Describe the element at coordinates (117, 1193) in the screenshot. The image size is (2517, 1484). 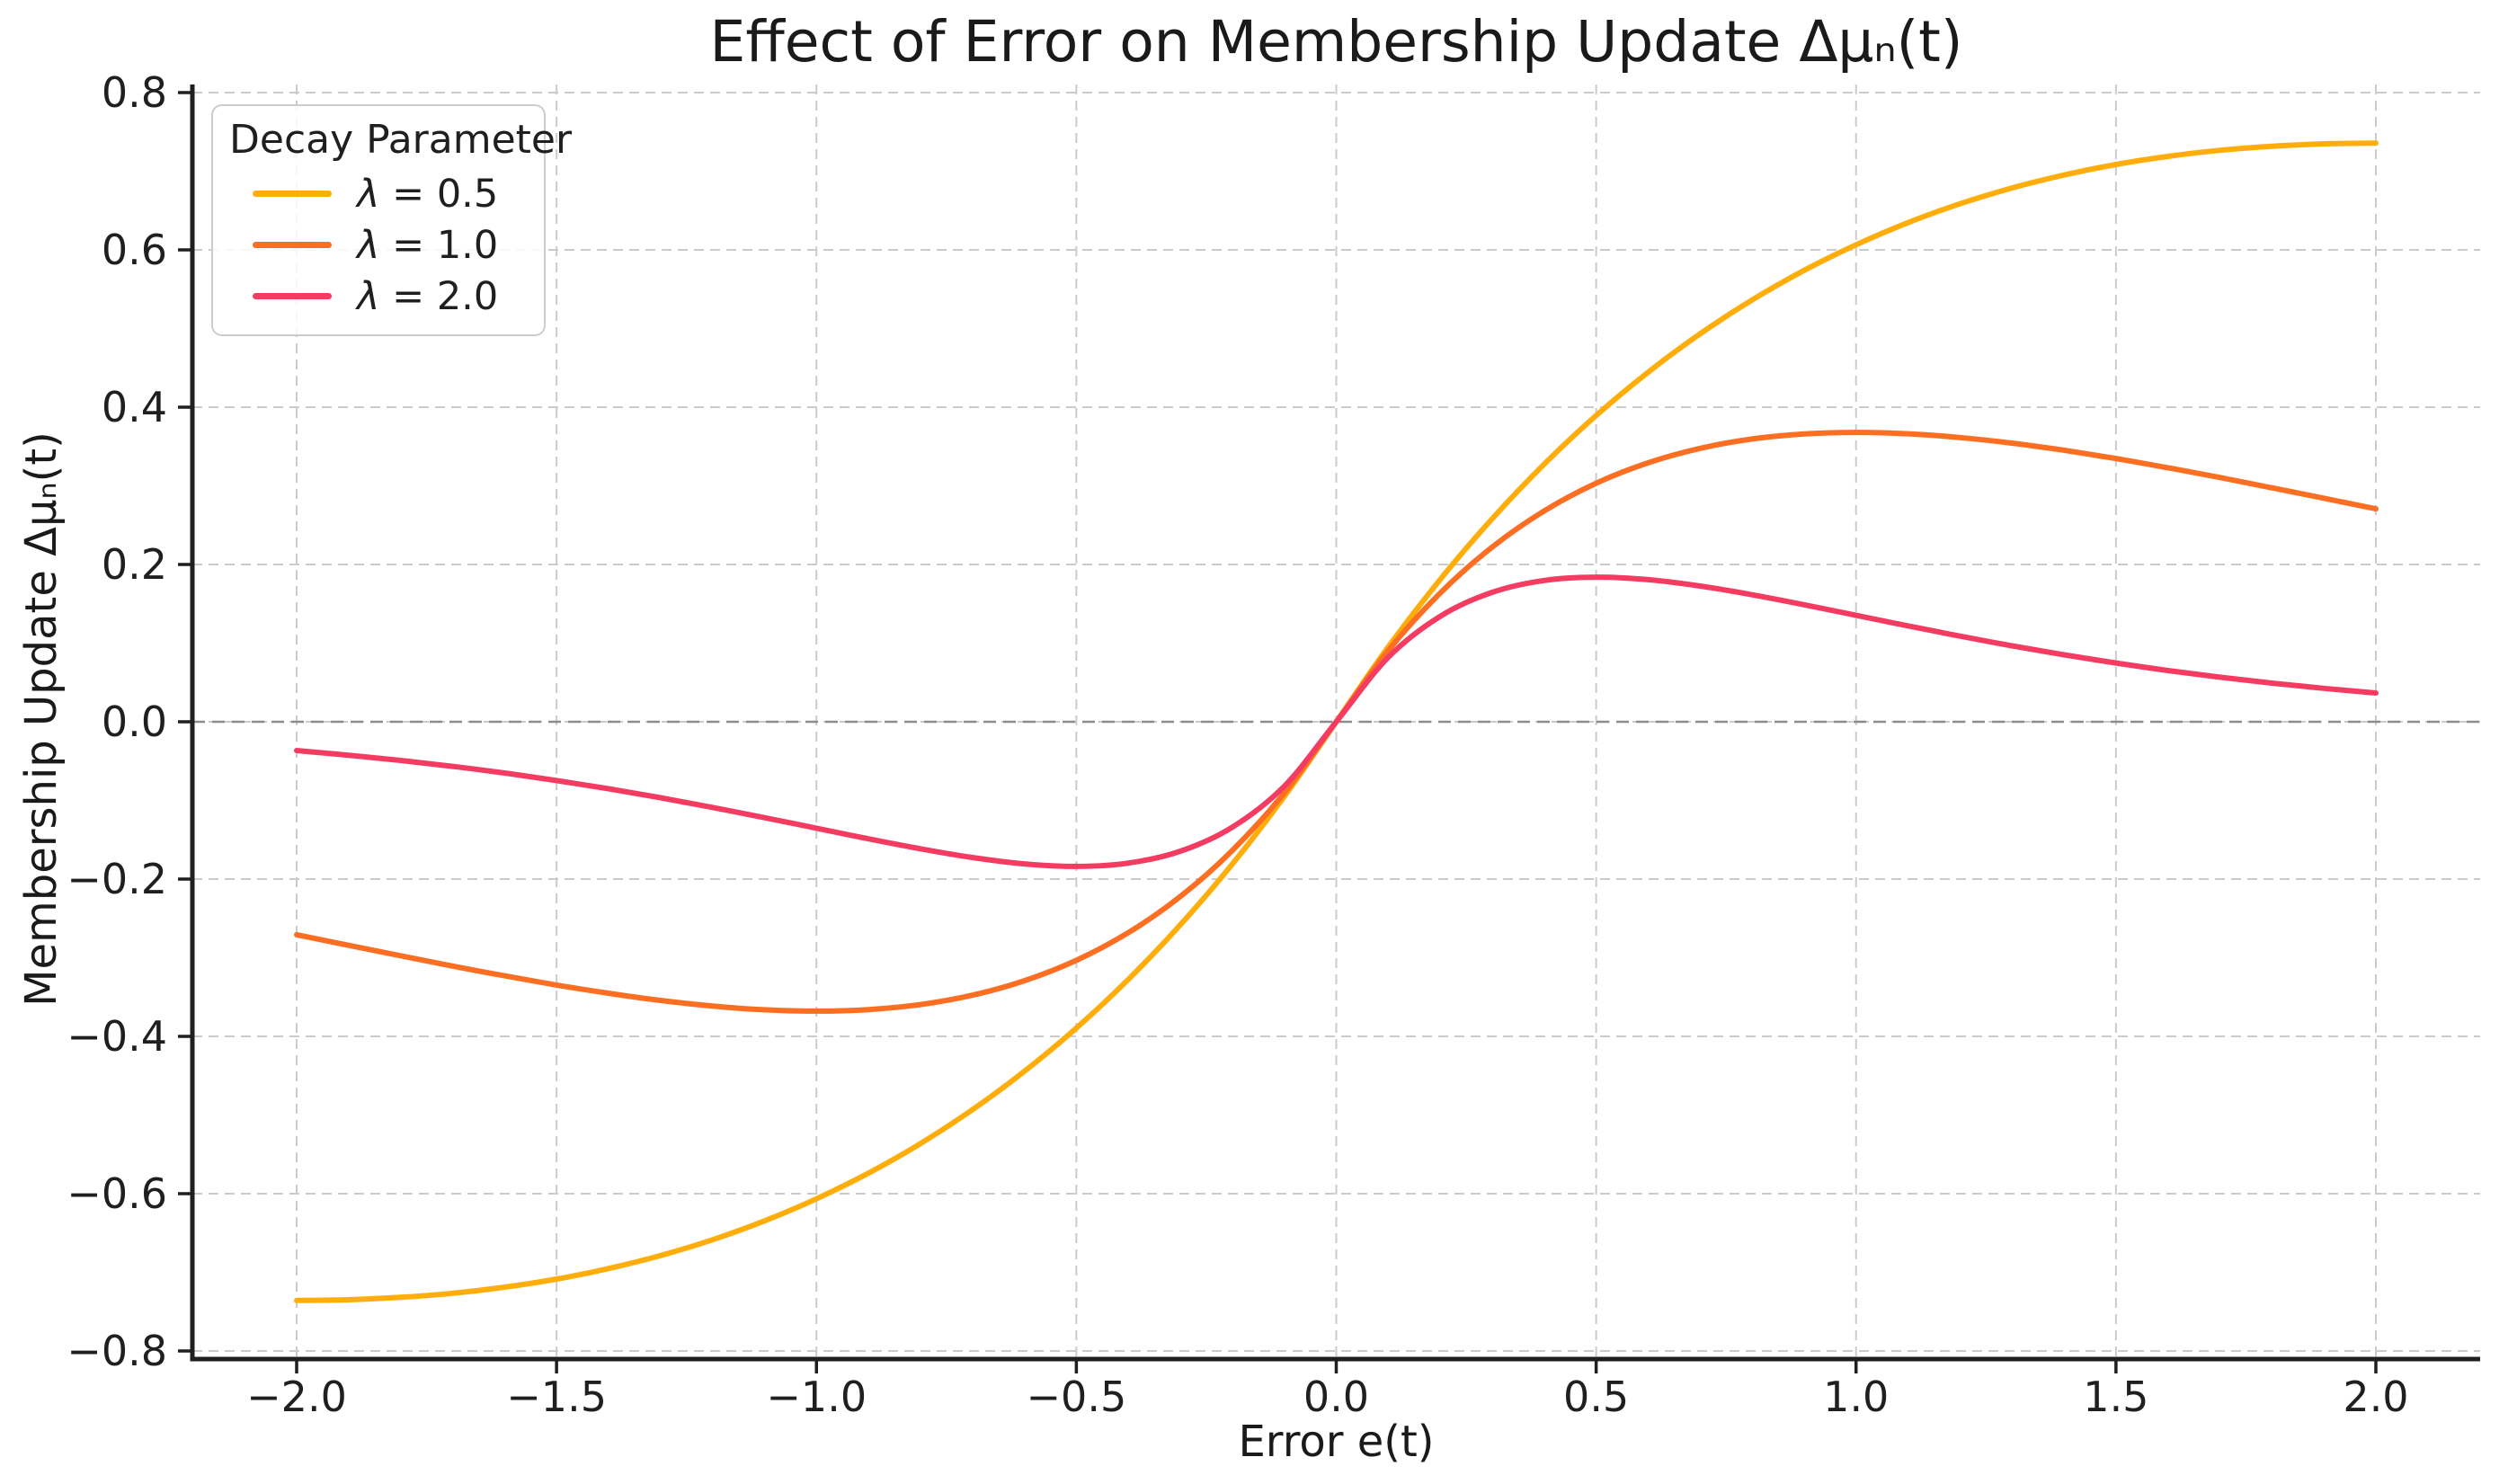
I see `y-tick-label: −0.6` at that location.